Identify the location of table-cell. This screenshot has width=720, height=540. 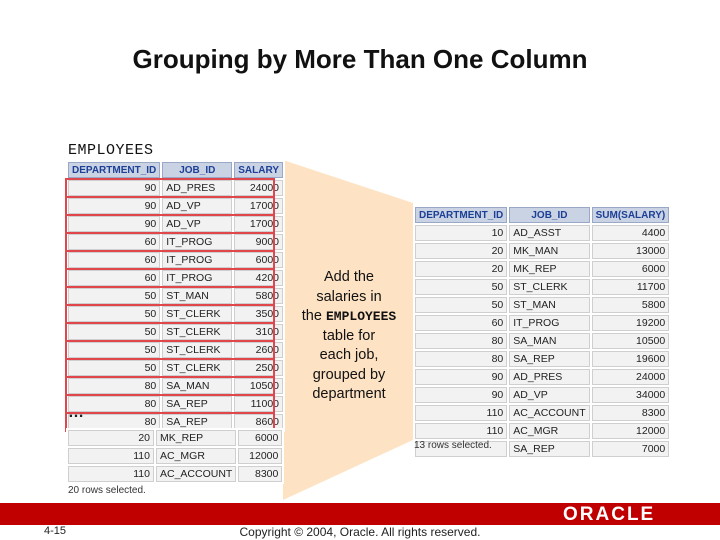
(461, 449).